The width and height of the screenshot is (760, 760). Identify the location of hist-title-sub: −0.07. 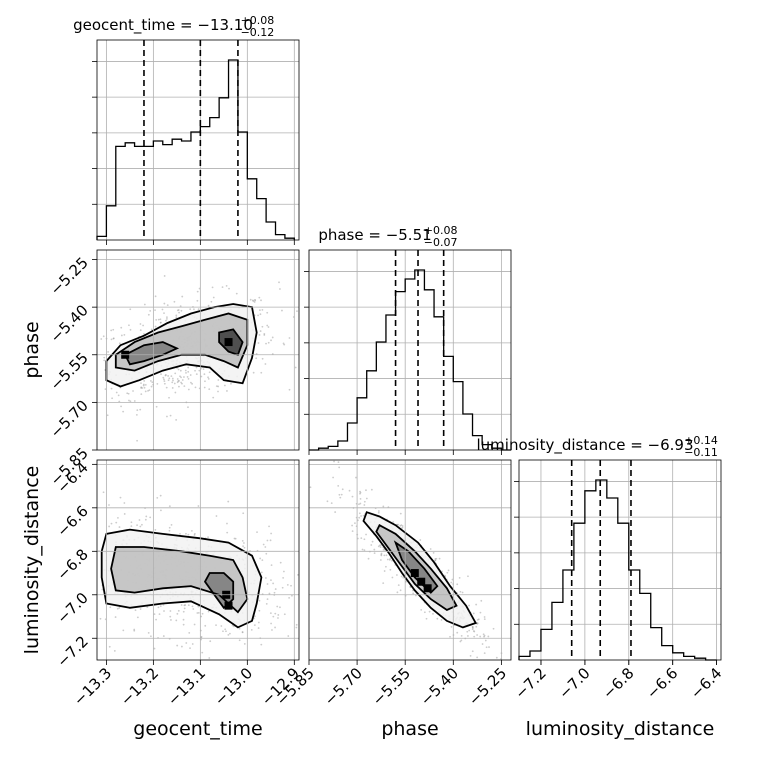
(441, 242).